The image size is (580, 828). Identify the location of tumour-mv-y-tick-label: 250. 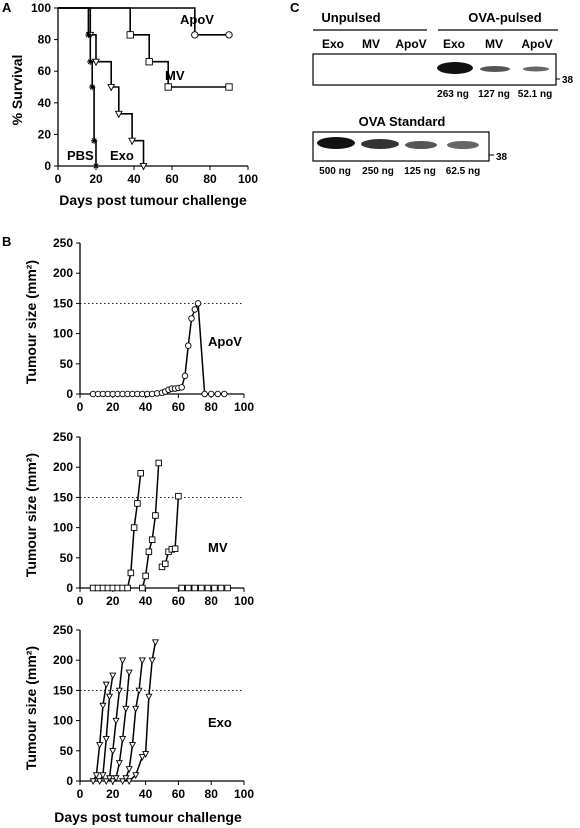
(63, 437).